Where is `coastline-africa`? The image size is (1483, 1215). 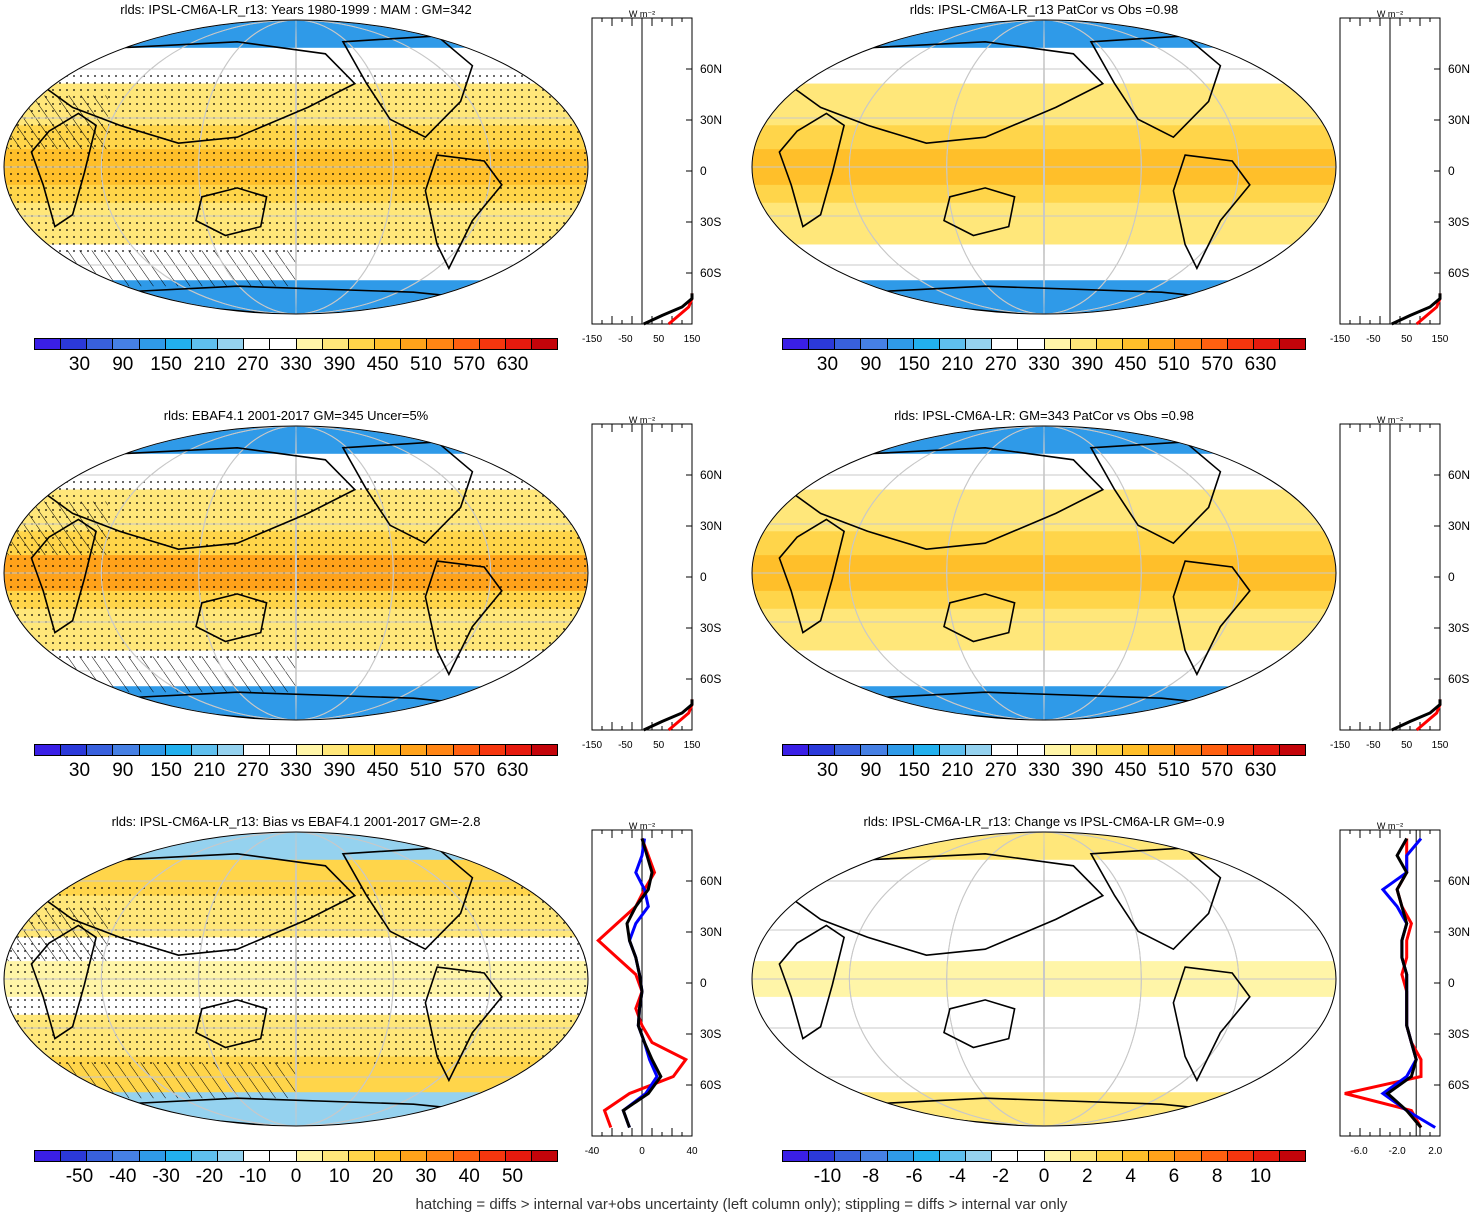 coastline-africa is located at coordinates (812, 576).